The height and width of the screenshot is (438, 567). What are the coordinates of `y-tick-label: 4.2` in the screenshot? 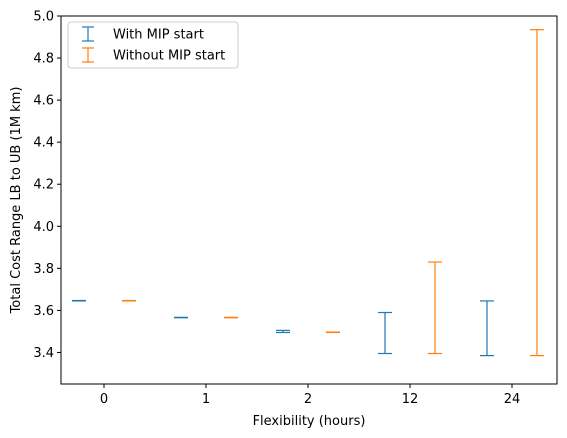 It's located at (43, 185).